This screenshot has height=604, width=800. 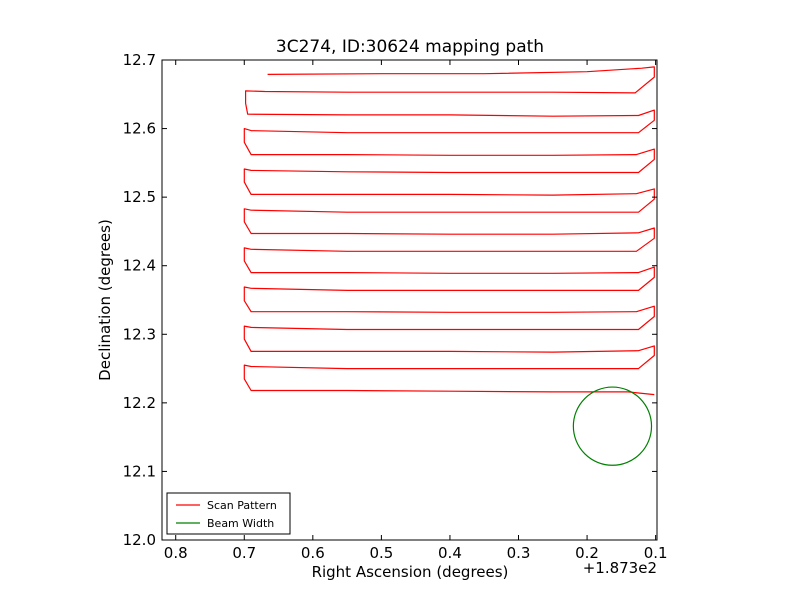 I want to click on x-tick-label: 0.5, so click(x=381, y=553).